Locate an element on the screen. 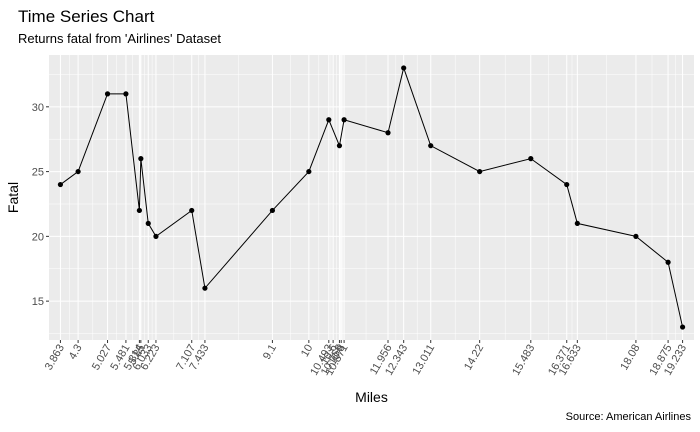  chart-title: Time Series Chart is located at coordinates (86, 16).